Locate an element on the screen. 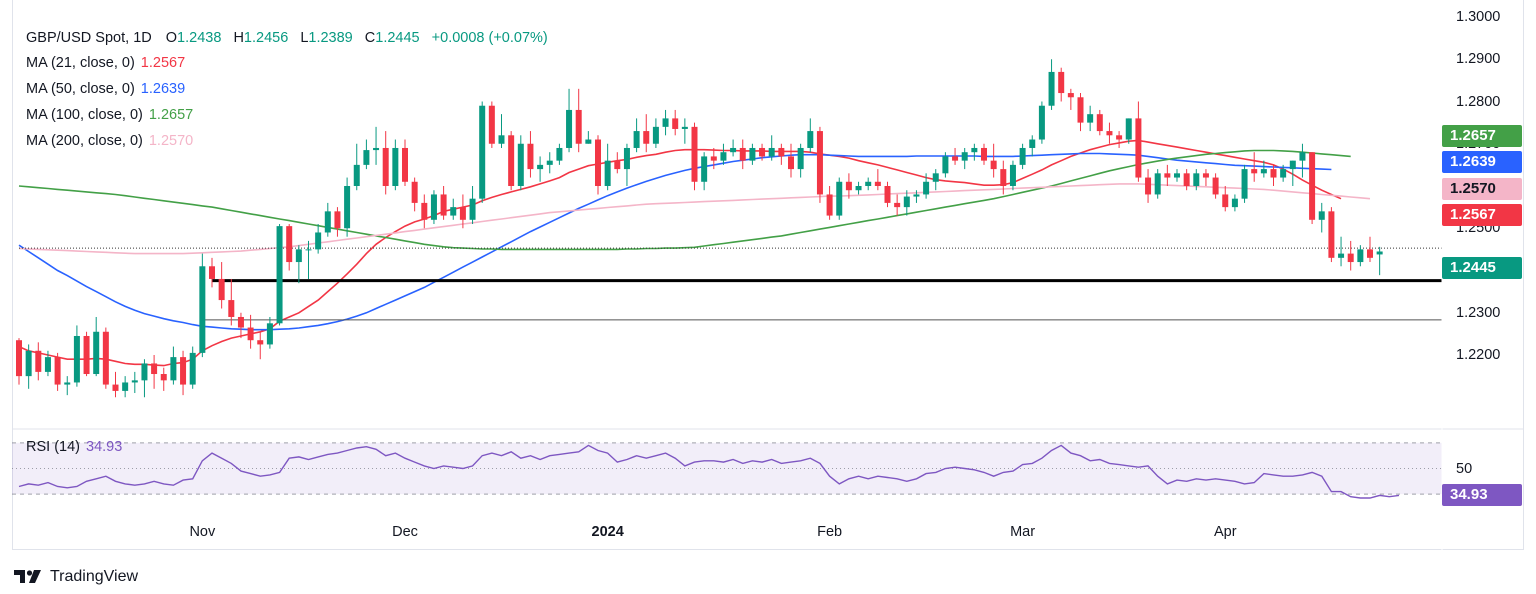 The image size is (1536, 594). time-tick-label: 2024 is located at coordinates (607, 532).